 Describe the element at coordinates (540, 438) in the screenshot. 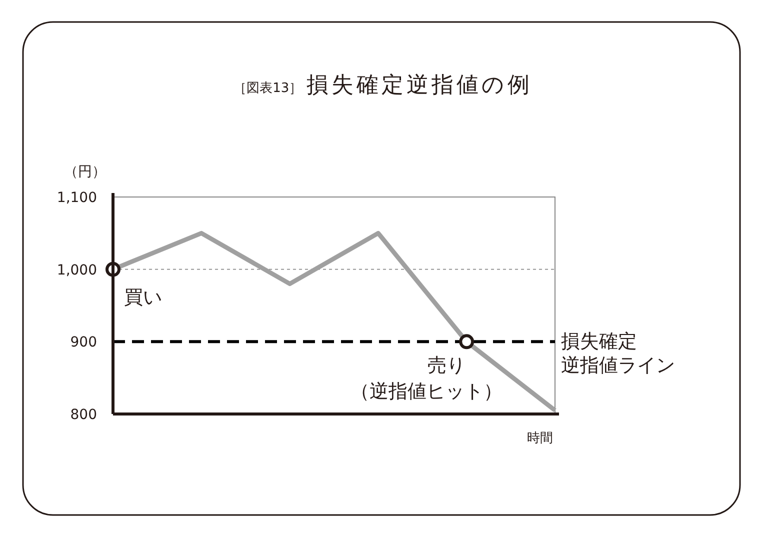

I see `x-axis-title: 時間` at that location.